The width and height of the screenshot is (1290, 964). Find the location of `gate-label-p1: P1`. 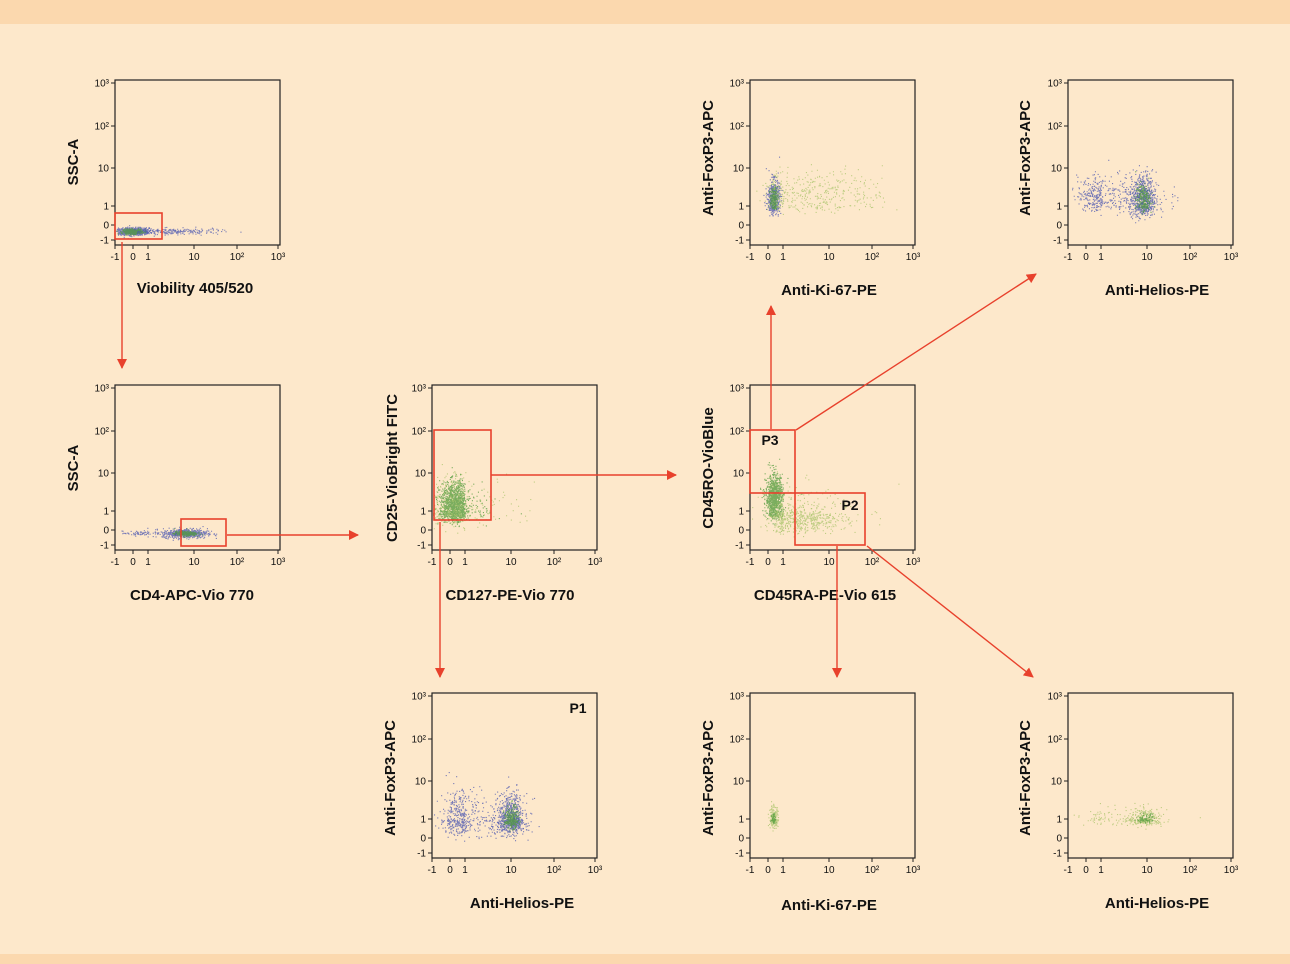

gate-label-p1: P1 is located at coordinates (577, 708).